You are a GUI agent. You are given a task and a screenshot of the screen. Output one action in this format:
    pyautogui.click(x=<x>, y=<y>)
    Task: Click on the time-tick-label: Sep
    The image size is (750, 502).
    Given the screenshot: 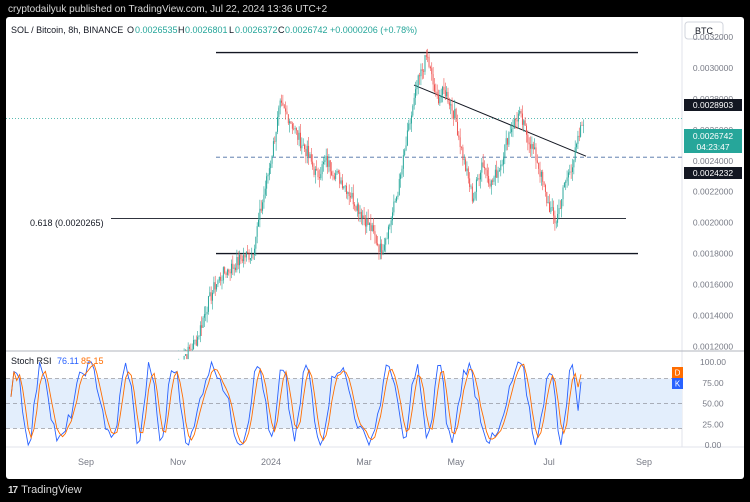 What is the action you would take?
    pyautogui.click(x=86, y=462)
    